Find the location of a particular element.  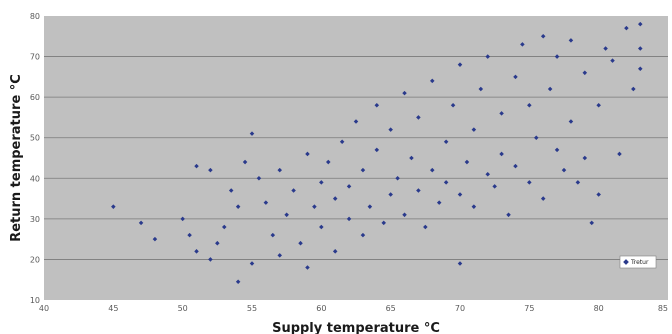

x-tick-label: 40 is located at coordinates (44, 308).